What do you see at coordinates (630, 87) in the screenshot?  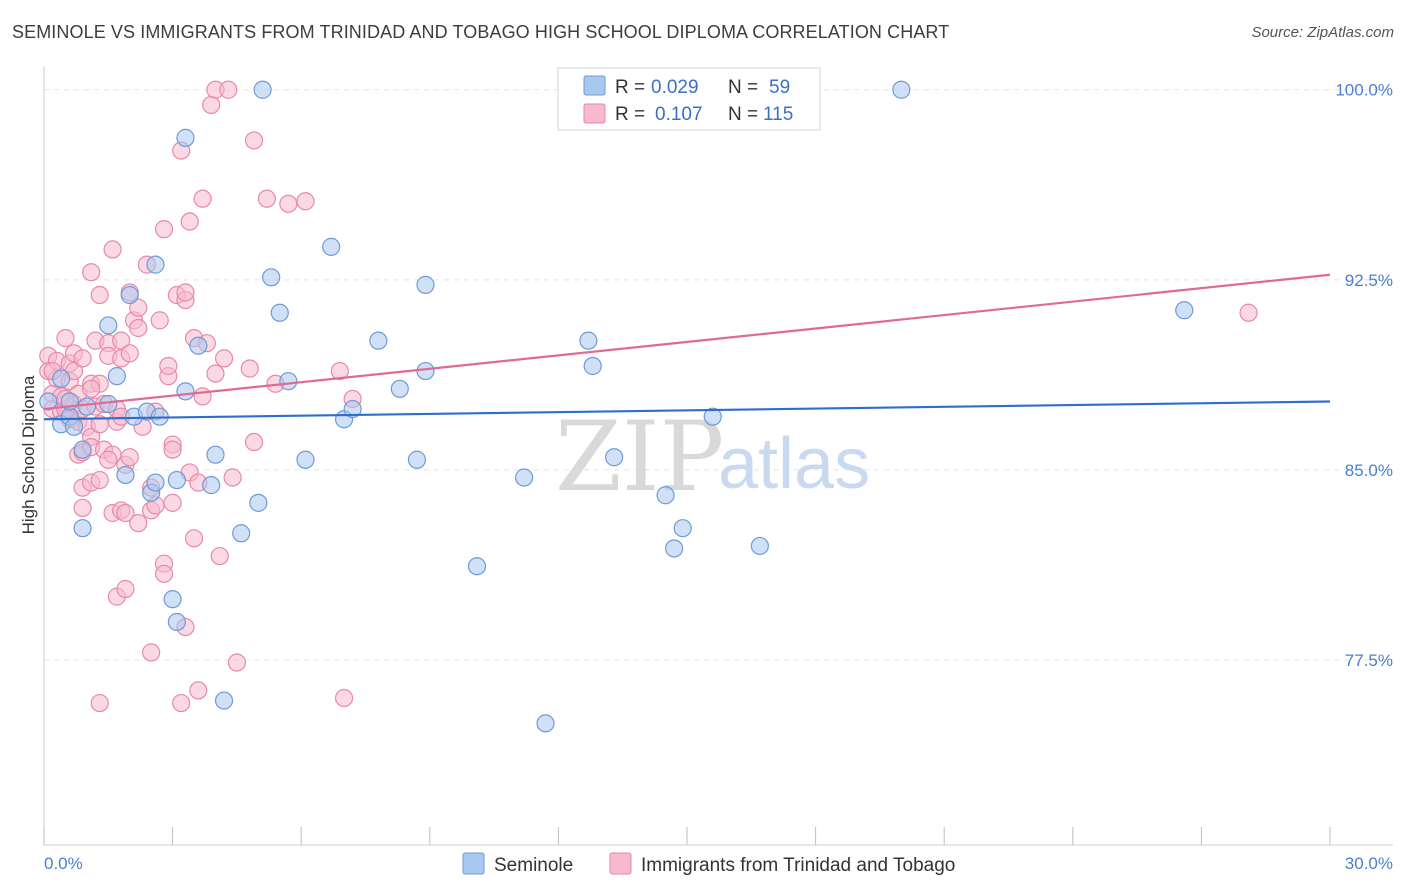 I see `legend-r-label-1: R =` at bounding box center [630, 87].